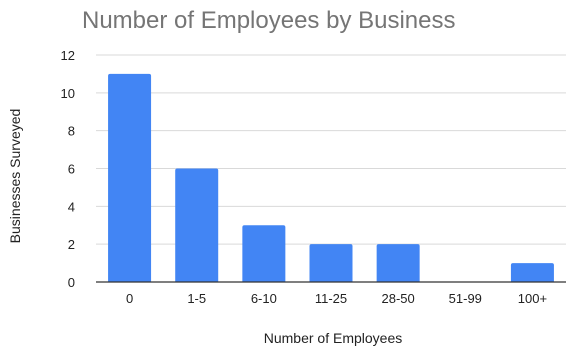  Describe the element at coordinates (71, 244) in the screenshot. I see `y-tick-label: 2` at that location.